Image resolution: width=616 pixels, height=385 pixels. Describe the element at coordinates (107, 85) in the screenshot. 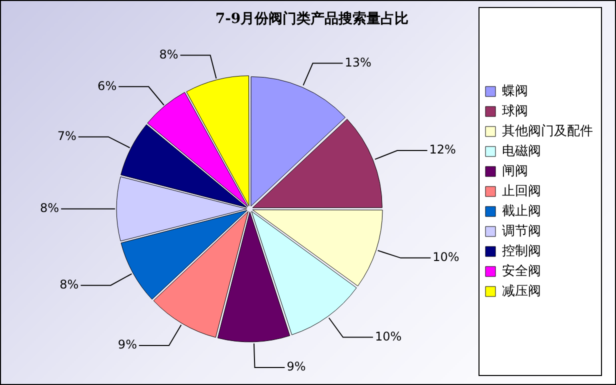

I see `data-label: 6%` at that location.